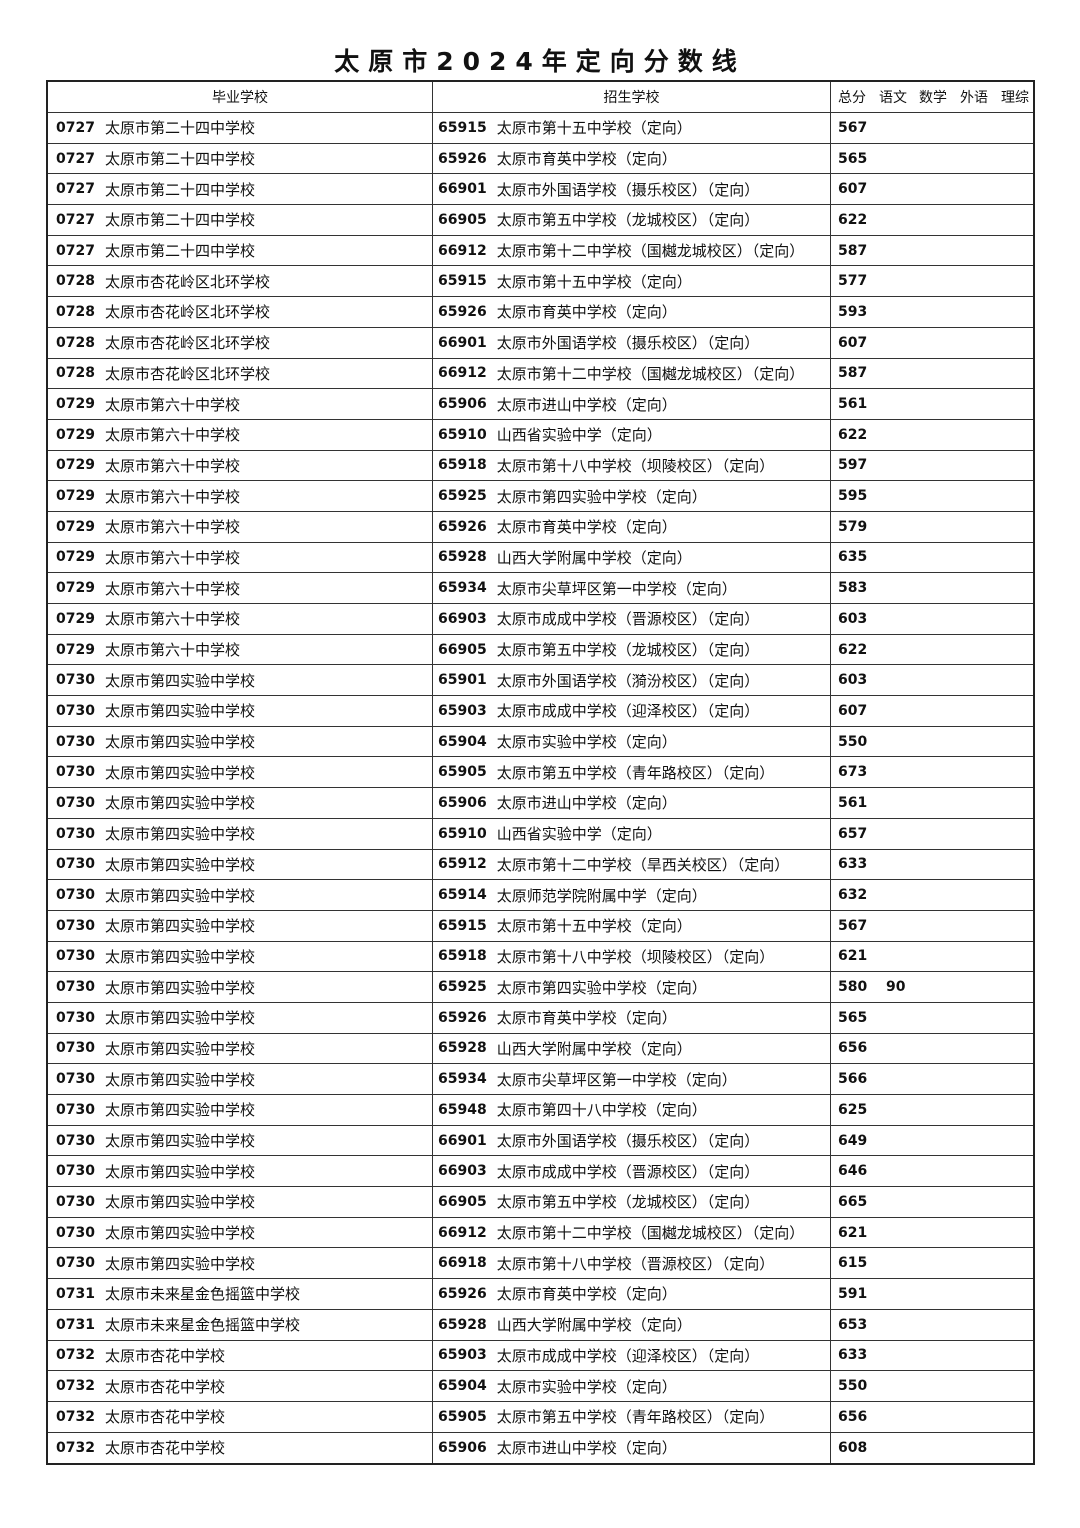 Image resolution: width=1080 pixels, height=1528 pixels. Describe the element at coordinates (628, 1141) in the screenshot. I see `enroll-school: 太原市外国语学校（摄乐校区）（定向）` at that location.